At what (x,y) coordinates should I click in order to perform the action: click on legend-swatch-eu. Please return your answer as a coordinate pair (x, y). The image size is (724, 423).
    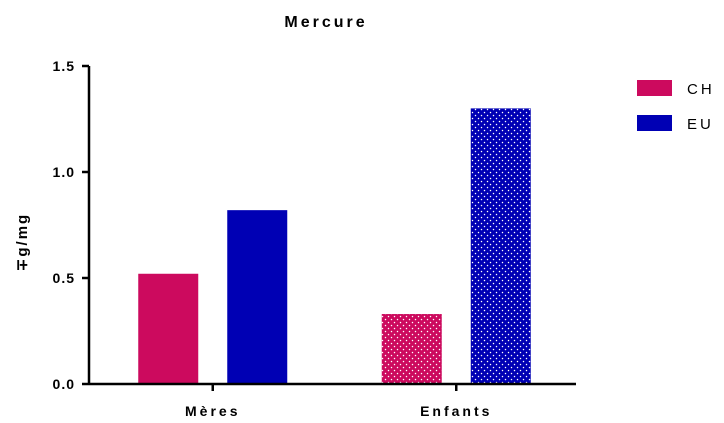
    Looking at the image, I should click on (654, 123).